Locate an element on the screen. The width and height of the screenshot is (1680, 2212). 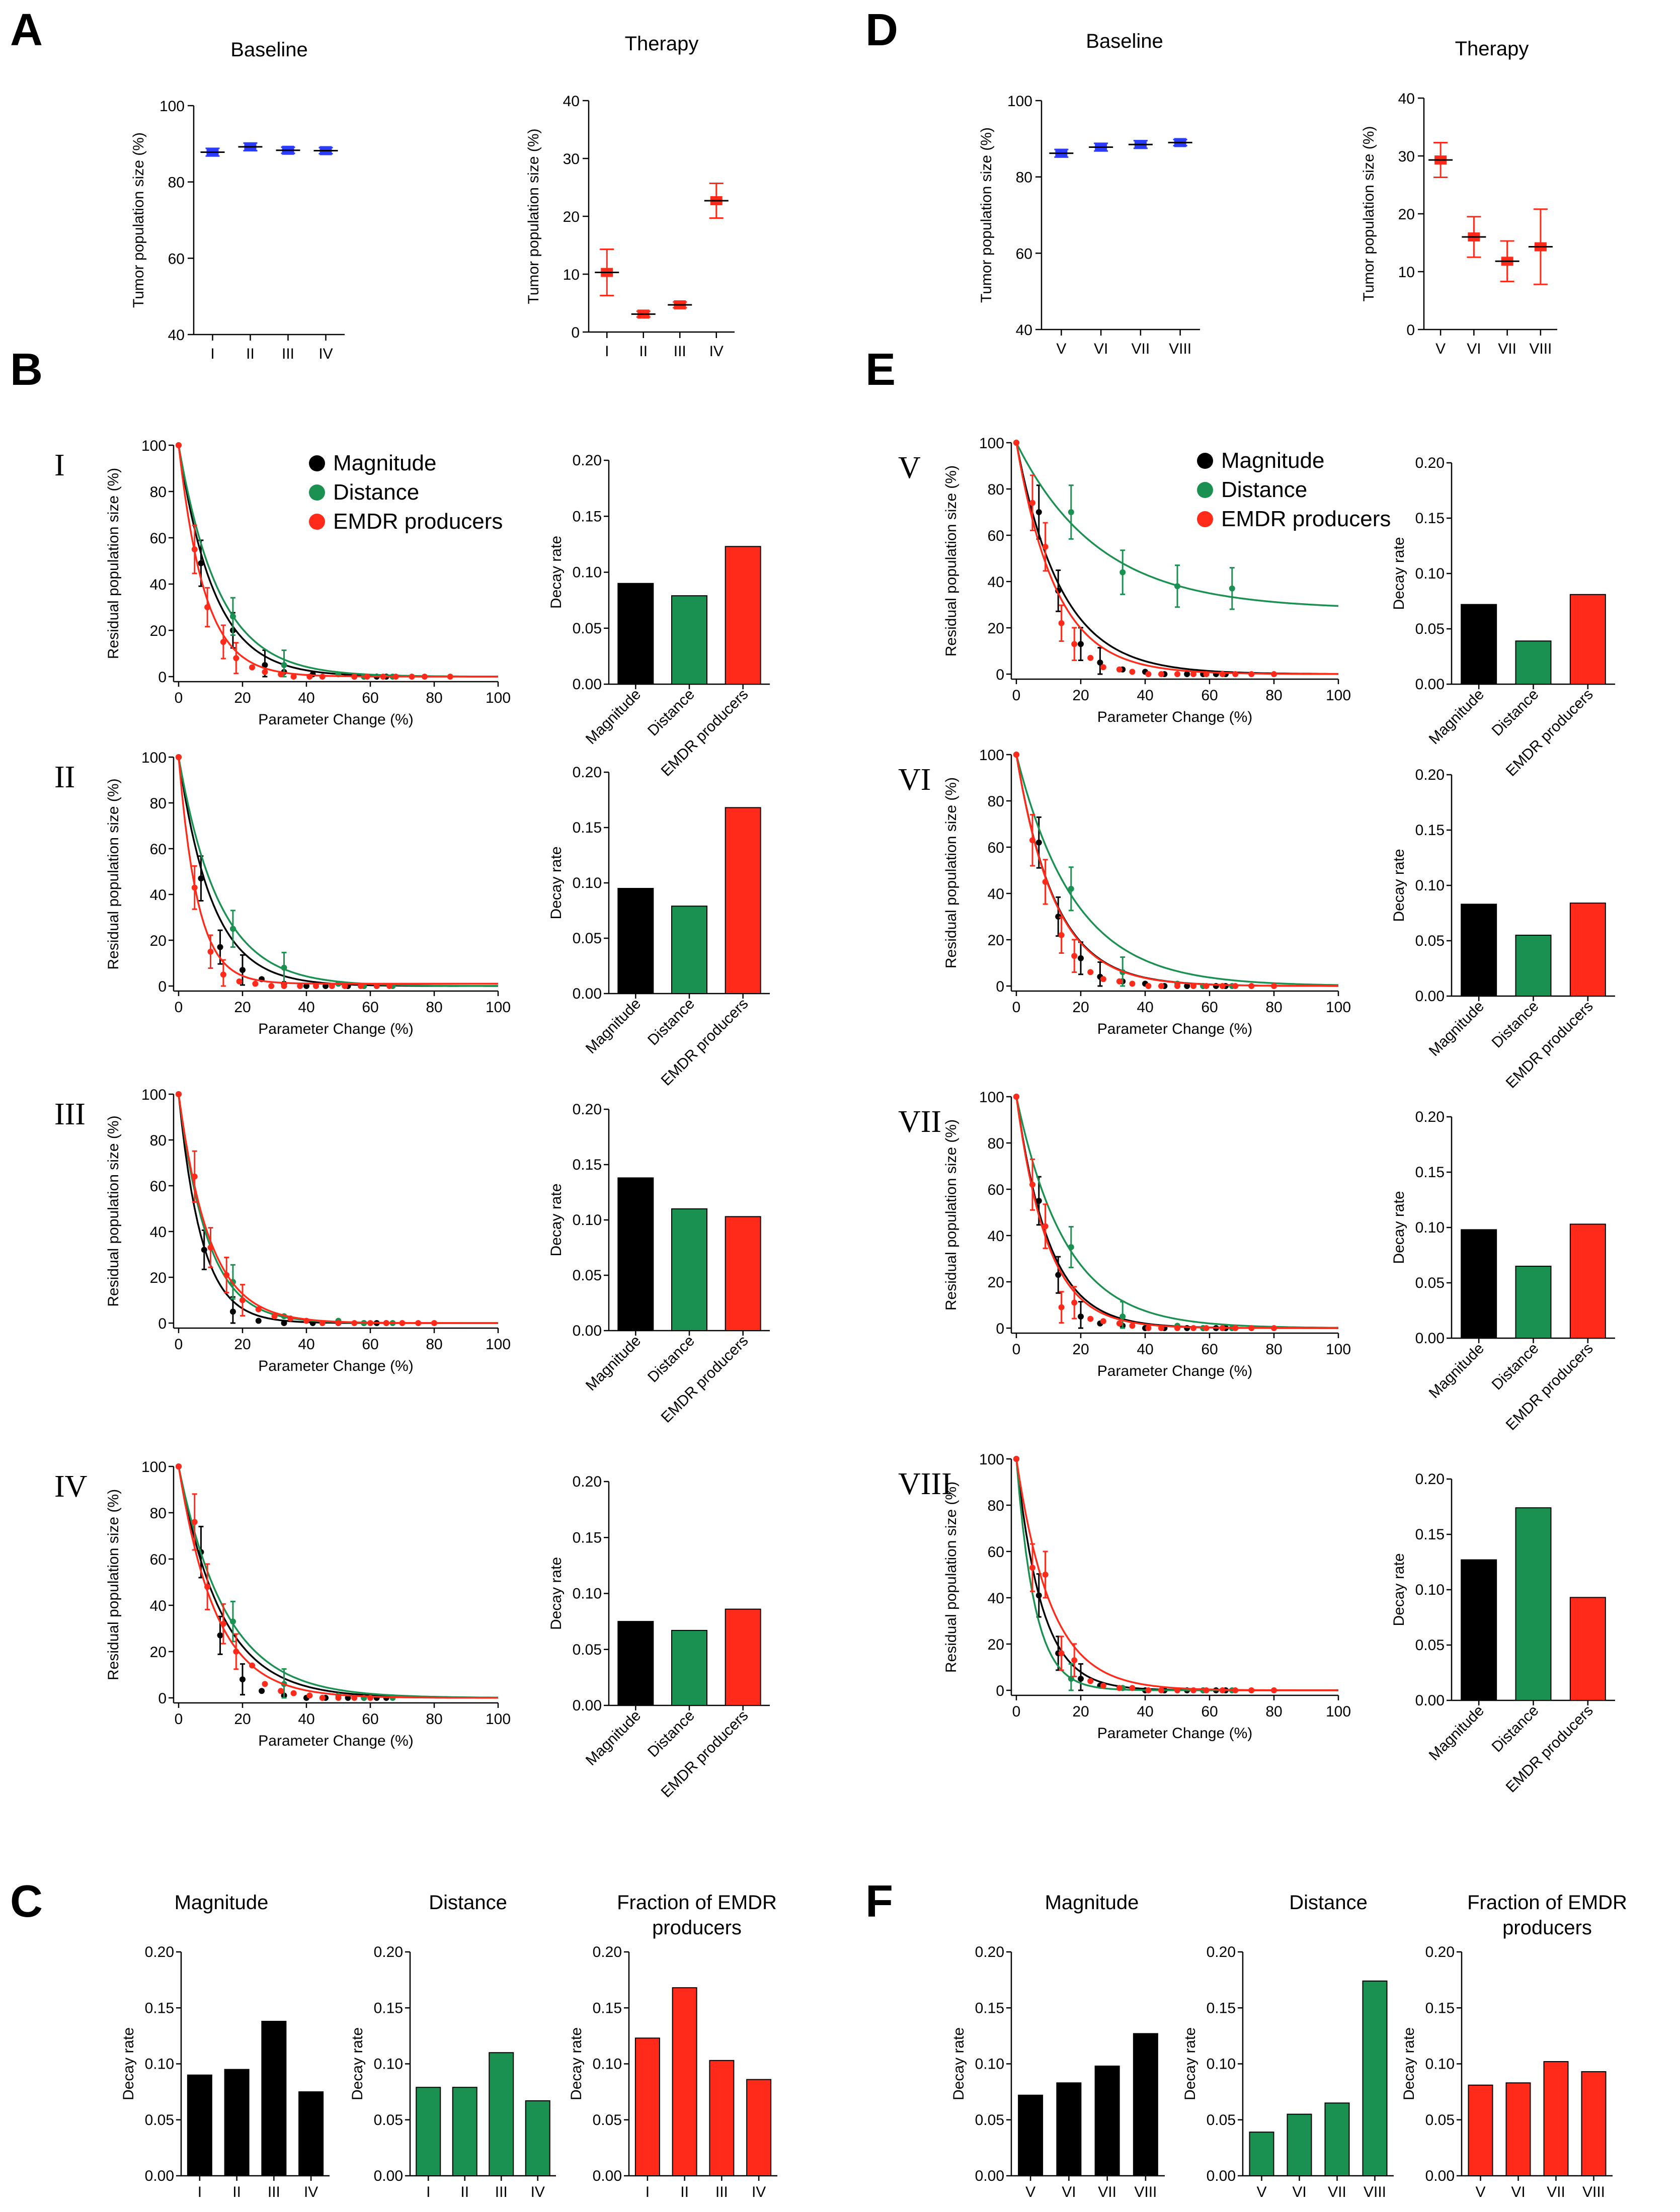
A-baseline-ytick-label: 100 is located at coordinates (172, 106).